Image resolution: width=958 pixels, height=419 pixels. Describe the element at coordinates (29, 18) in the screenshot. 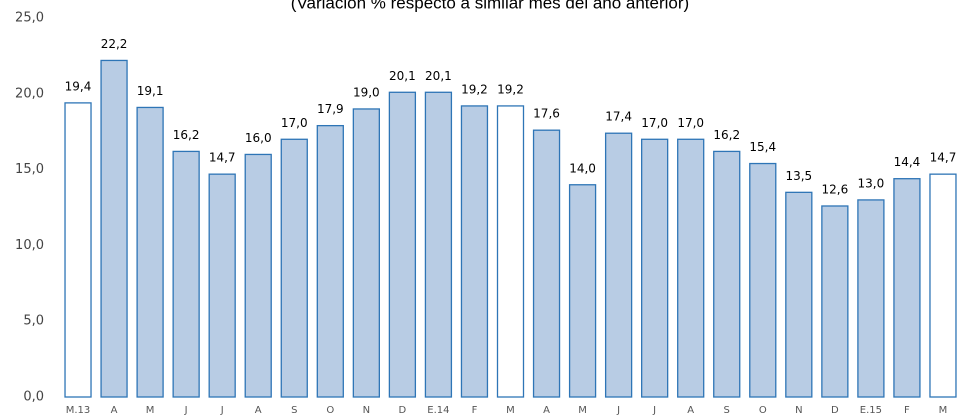

I see `y-tick-label: 25,0` at that location.